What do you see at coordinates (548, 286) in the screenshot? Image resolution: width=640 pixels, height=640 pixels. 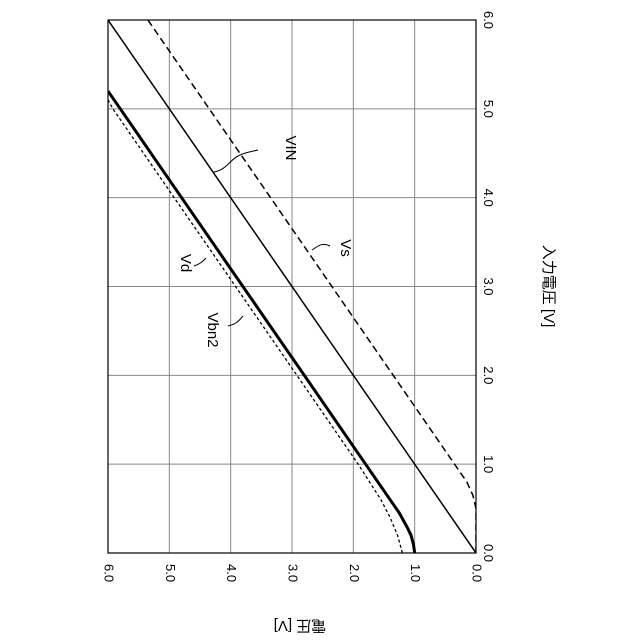 I see `x-axis-label: 入力電圧 [V]` at bounding box center [548, 286].